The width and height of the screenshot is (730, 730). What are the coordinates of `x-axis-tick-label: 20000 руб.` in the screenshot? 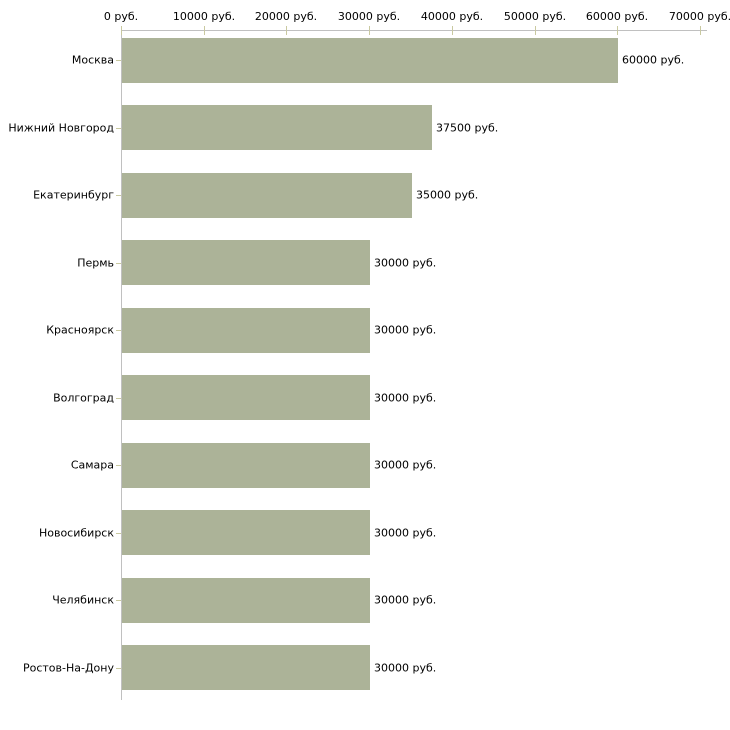 It's located at (286, 16).